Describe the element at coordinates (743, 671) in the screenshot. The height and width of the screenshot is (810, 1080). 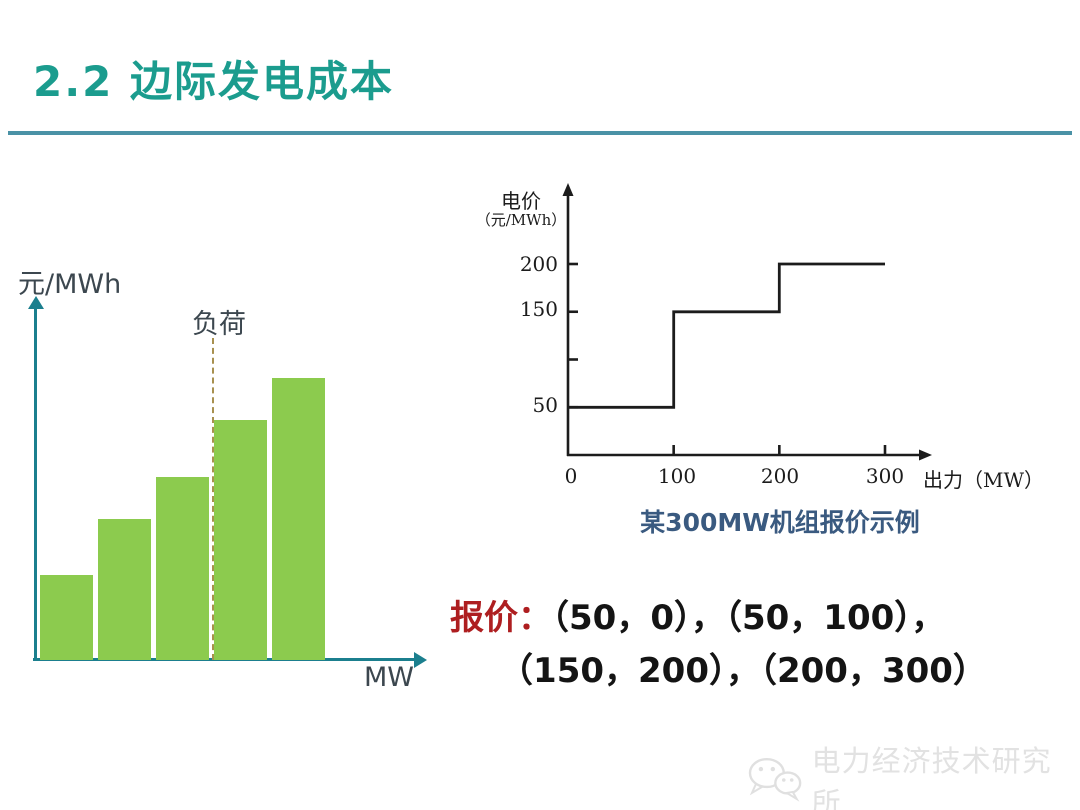
I see `bid-quote-pairs-2: （150，200），（200，300）` at that location.